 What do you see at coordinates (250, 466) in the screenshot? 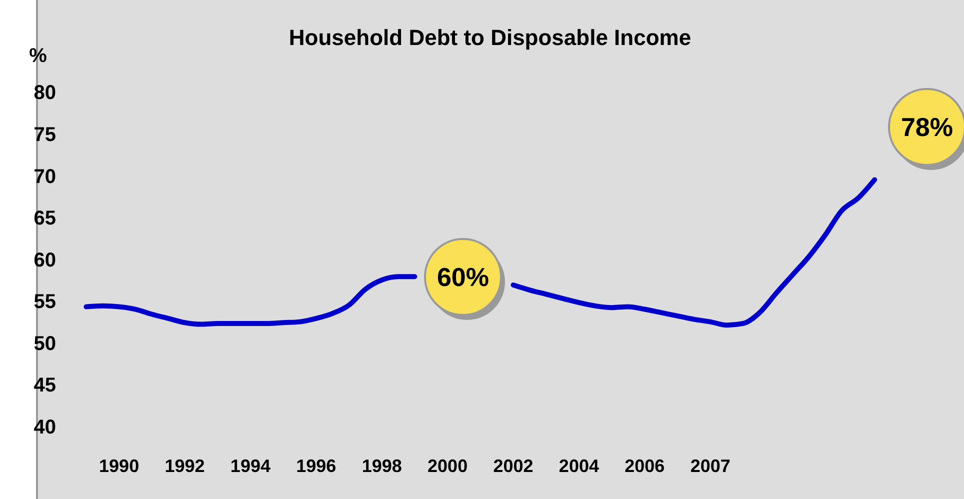
I see `x-tick-label: 1994` at bounding box center [250, 466].